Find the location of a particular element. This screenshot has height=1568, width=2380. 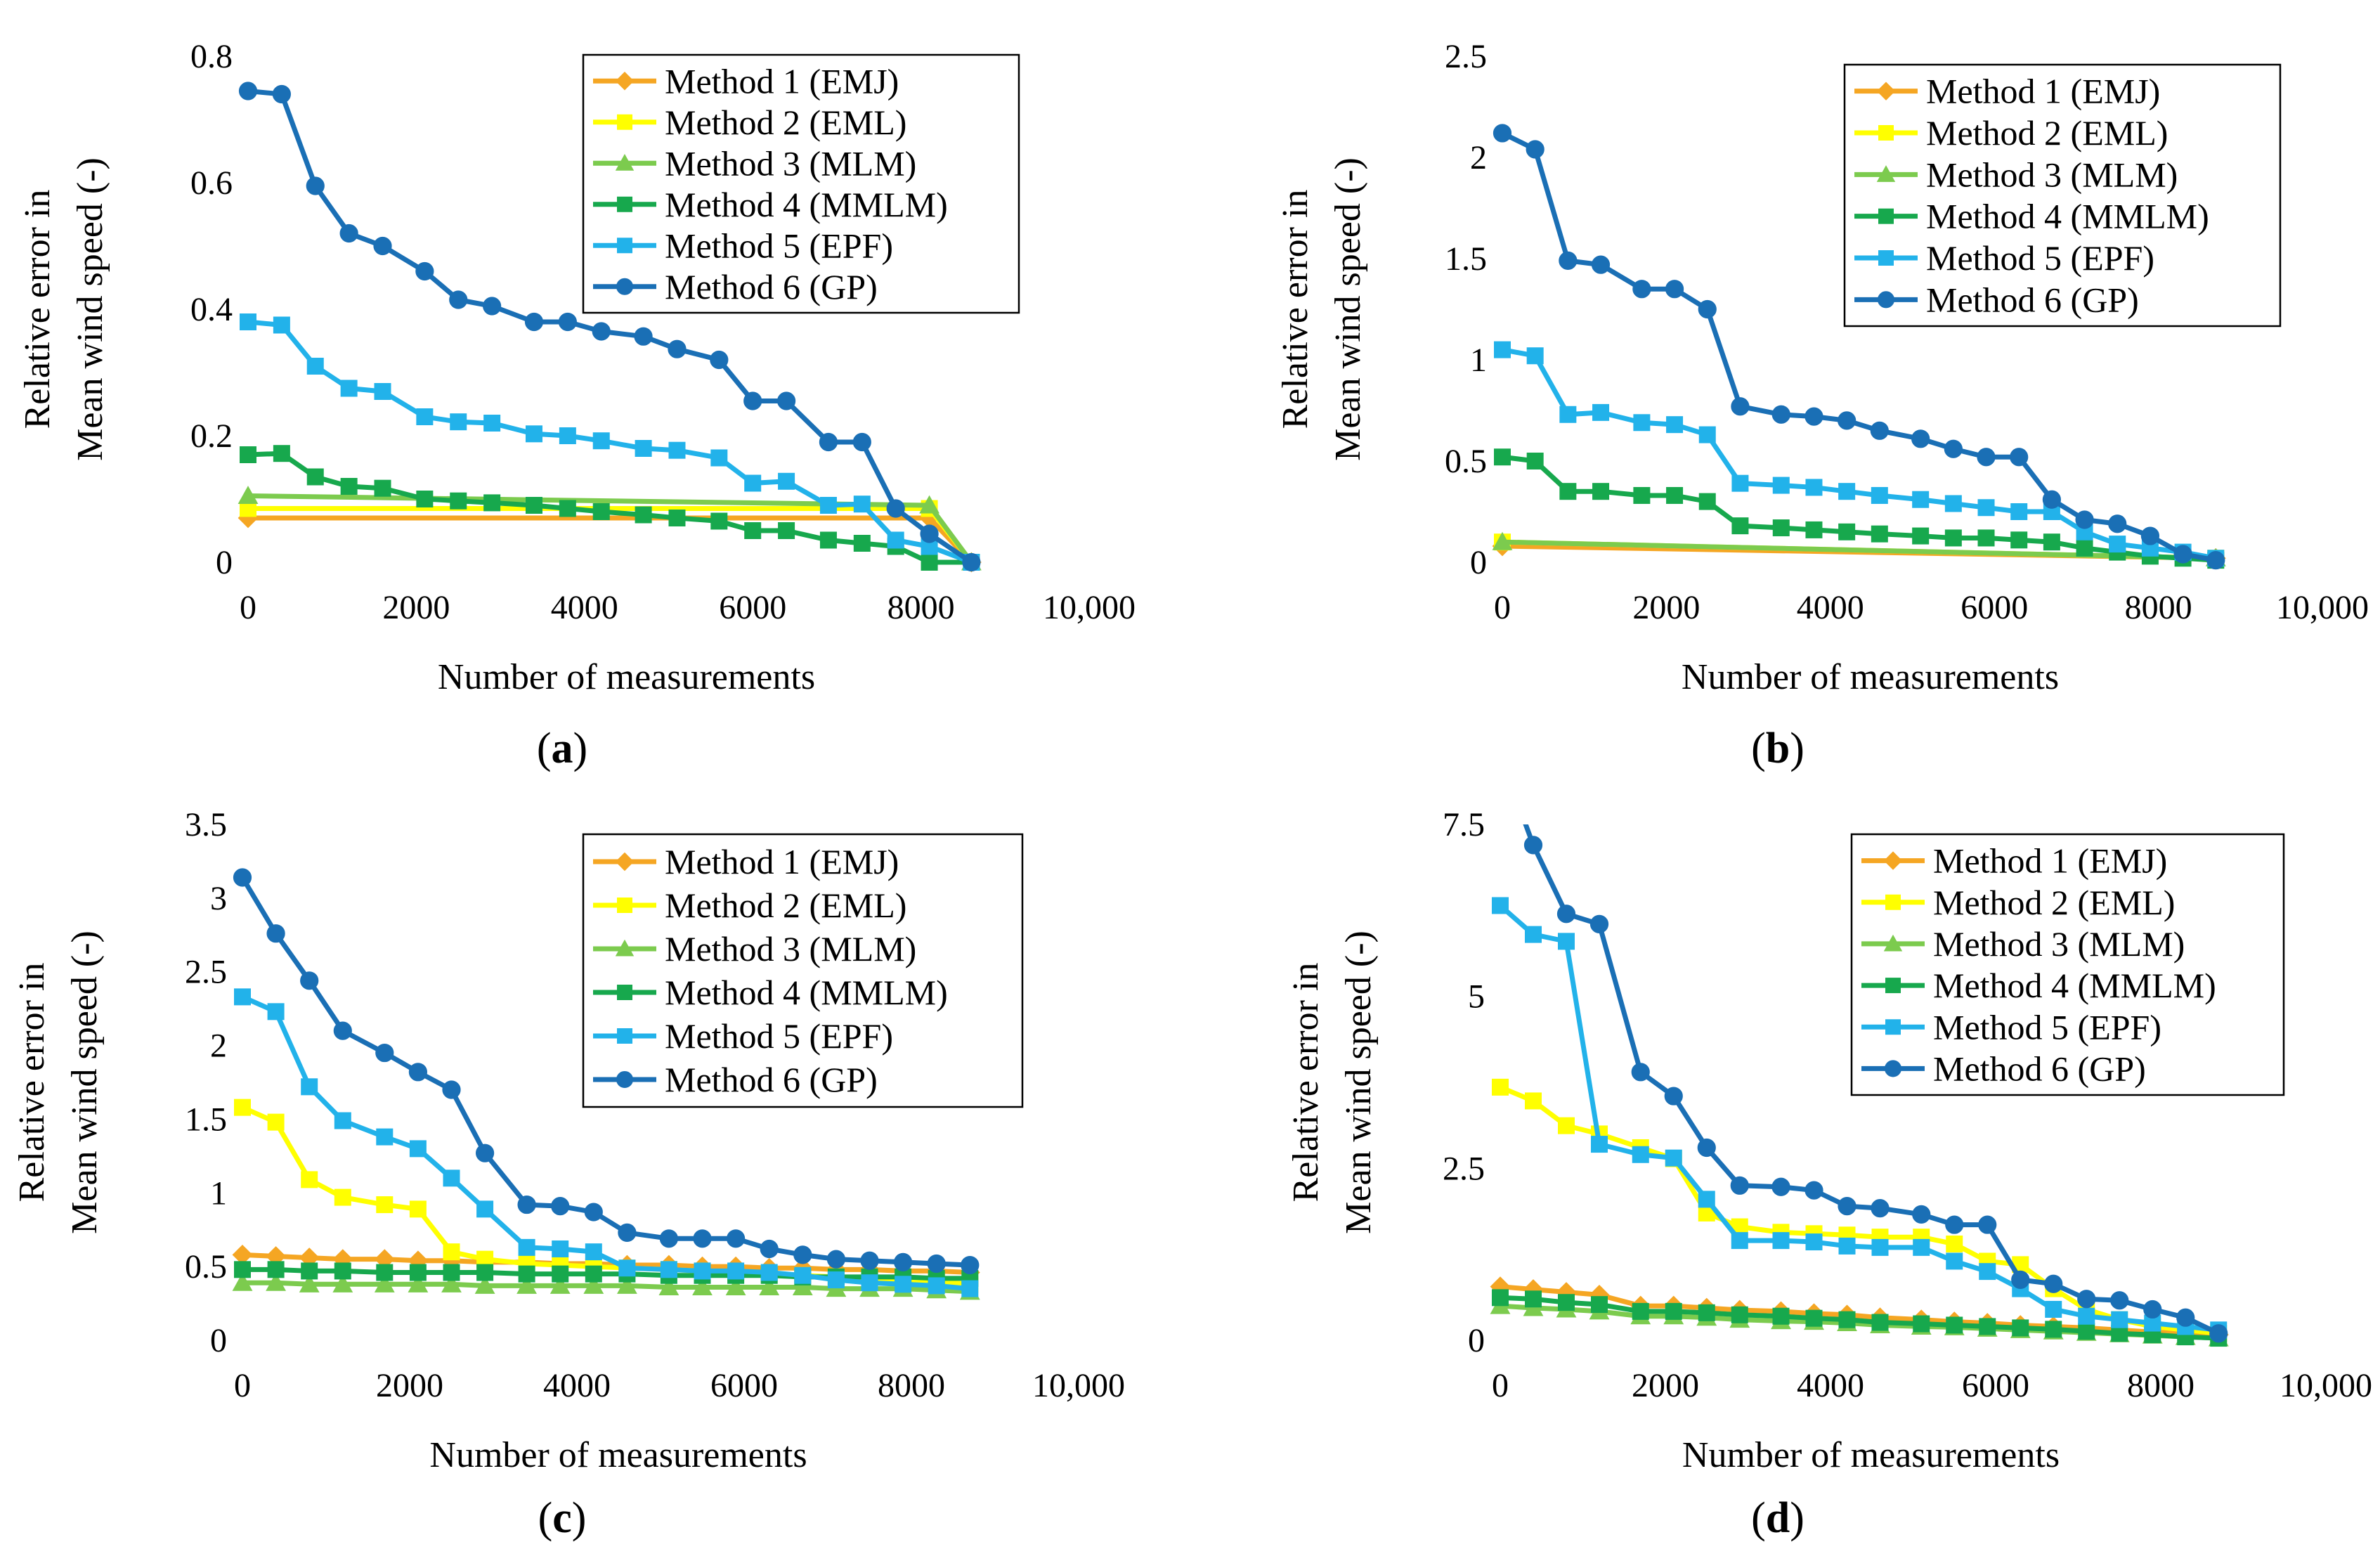

y-tick-label: 3.5 is located at coordinates (206, 824).